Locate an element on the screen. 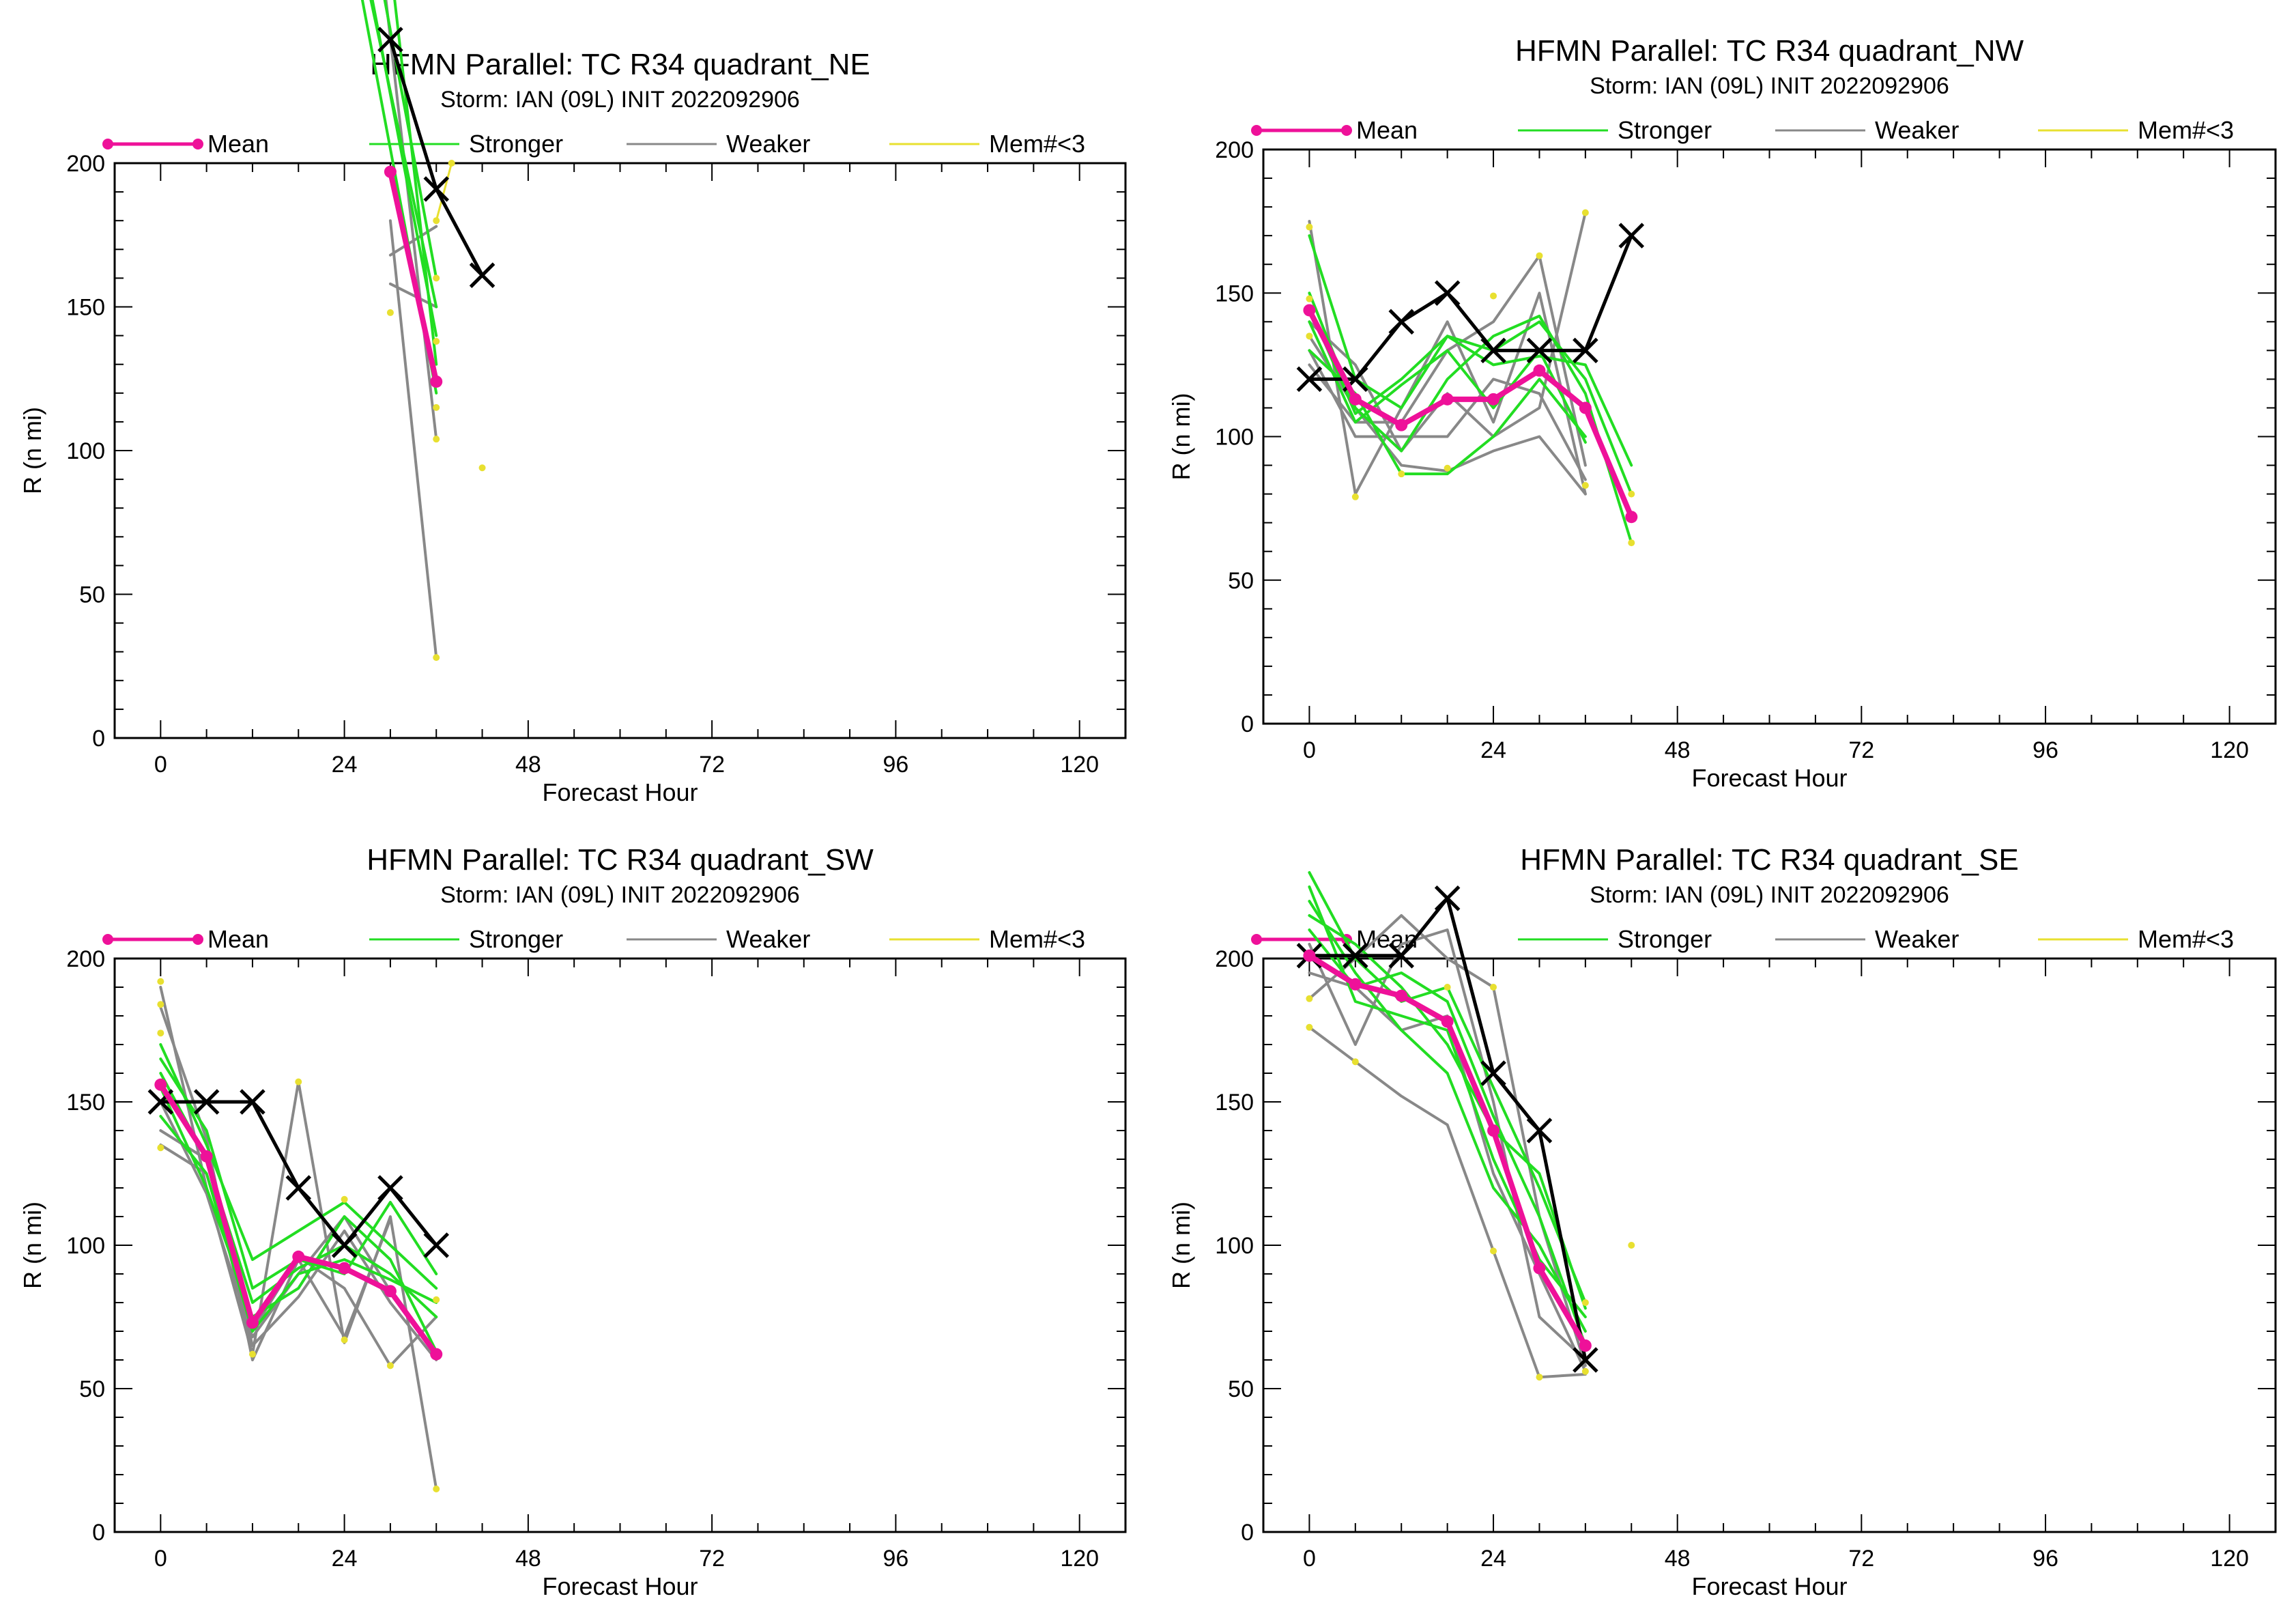  chart-title: HFMN Parallel: TC R34 quadrant_SE is located at coordinates (1769, 860).